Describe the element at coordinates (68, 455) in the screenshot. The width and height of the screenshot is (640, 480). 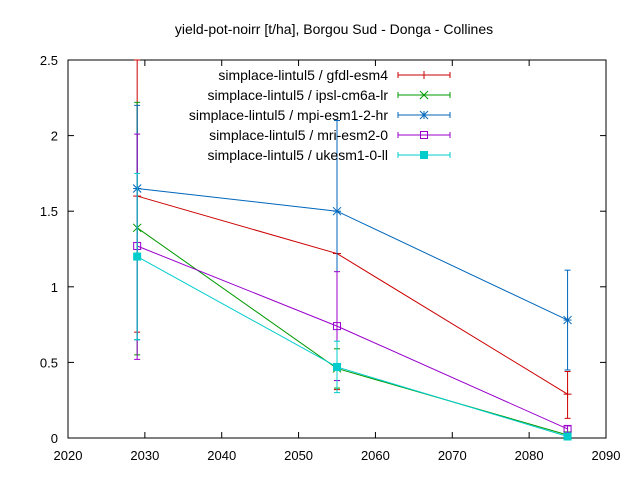
I see `x-tick-label: 2020` at that location.